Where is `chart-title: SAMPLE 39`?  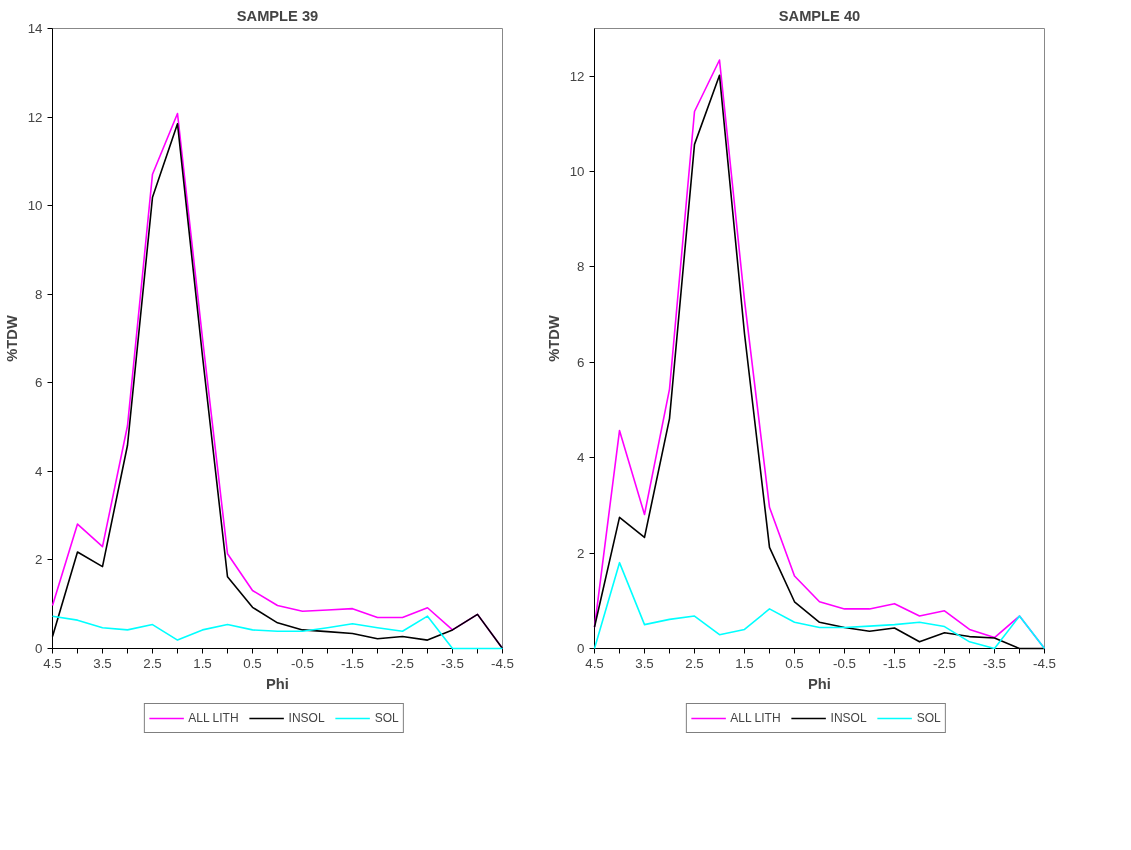 chart-title: SAMPLE 39 is located at coordinates (277, 15).